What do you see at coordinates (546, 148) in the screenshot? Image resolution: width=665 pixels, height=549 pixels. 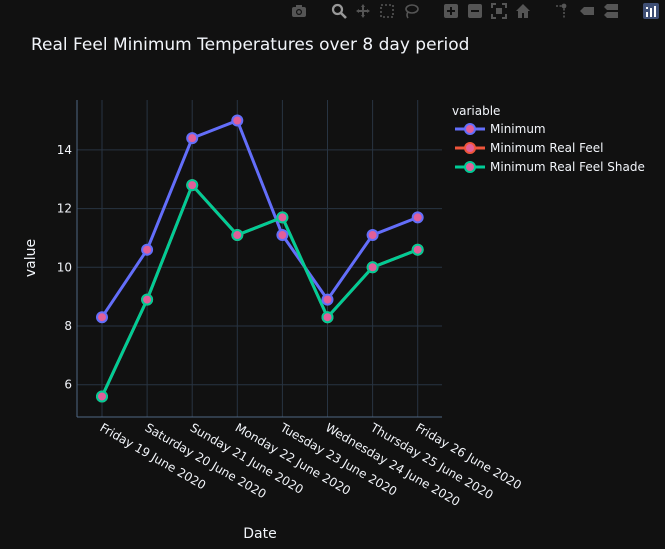 I see `legend-label: Minimum Real Feel` at bounding box center [546, 148].